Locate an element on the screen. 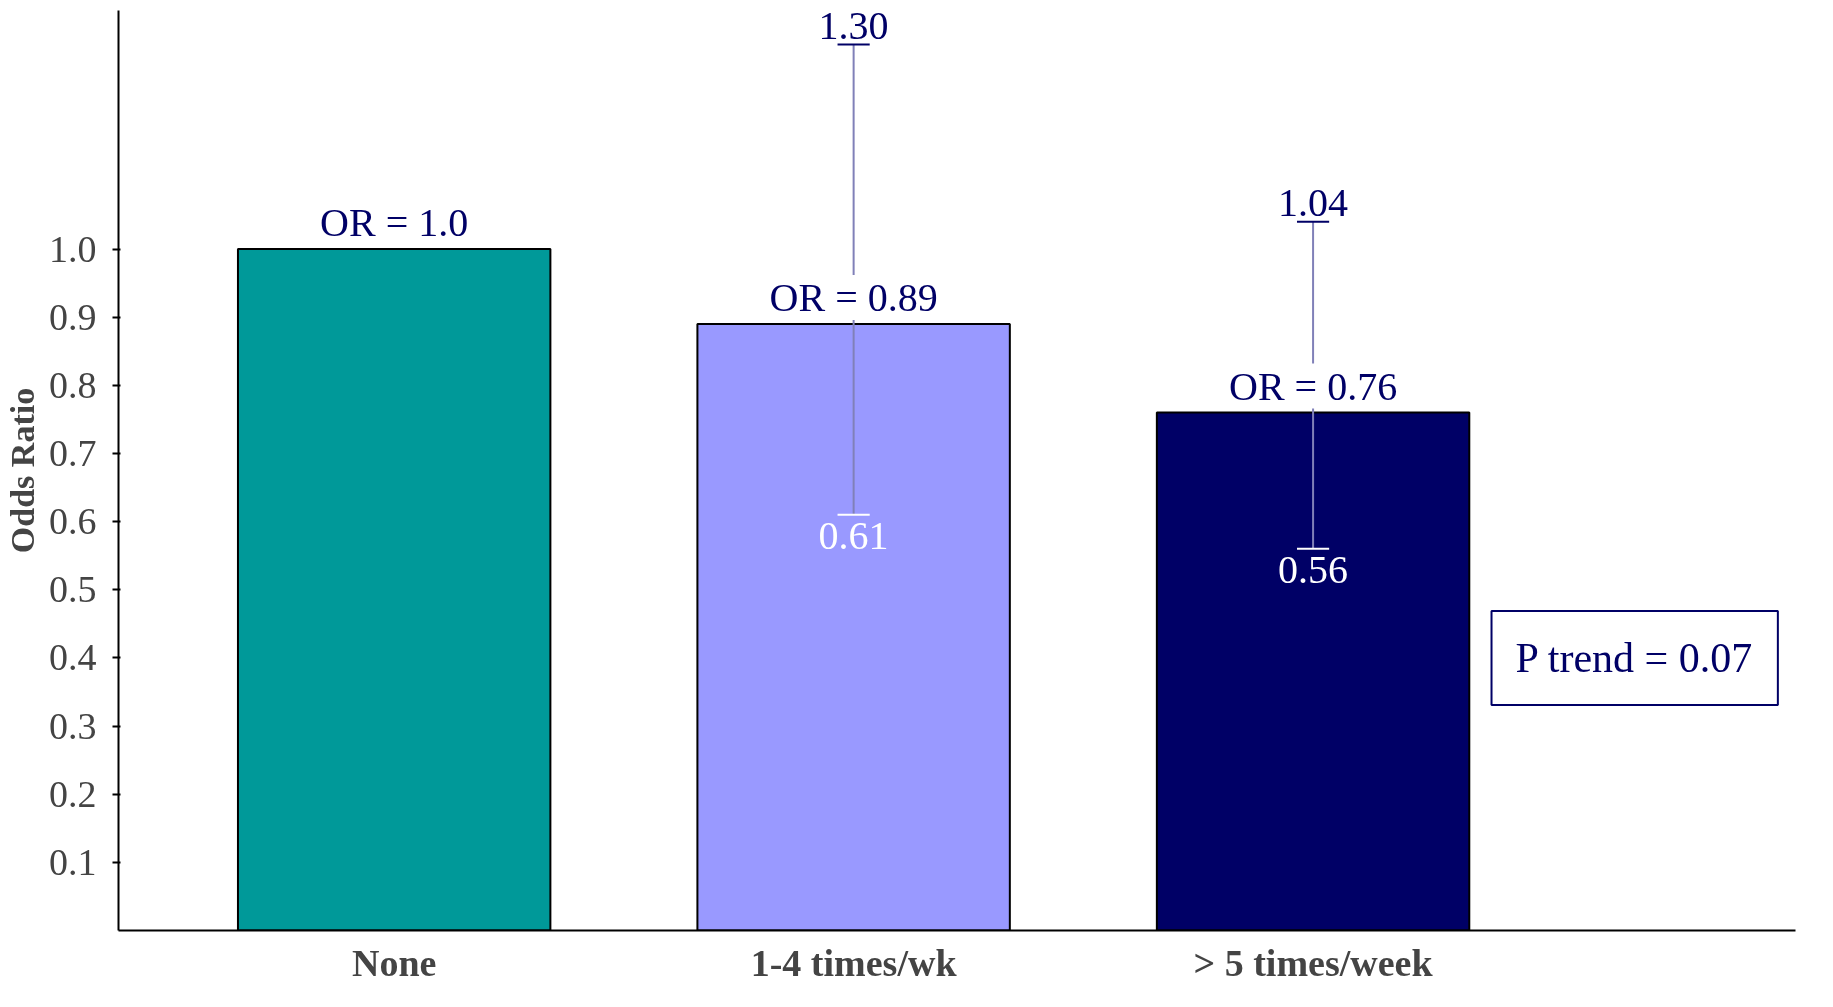 The image size is (1833, 1007). y-axis-title: Odds Ratio is located at coordinates (22, 470).